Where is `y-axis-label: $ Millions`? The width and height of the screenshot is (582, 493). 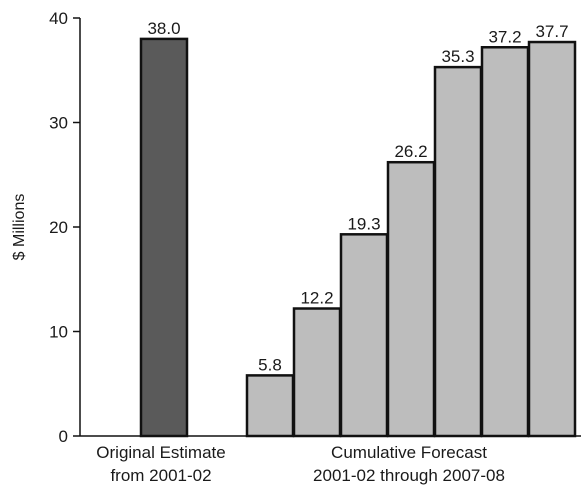
y-axis-label: $ Millions is located at coordinates (19, 227).